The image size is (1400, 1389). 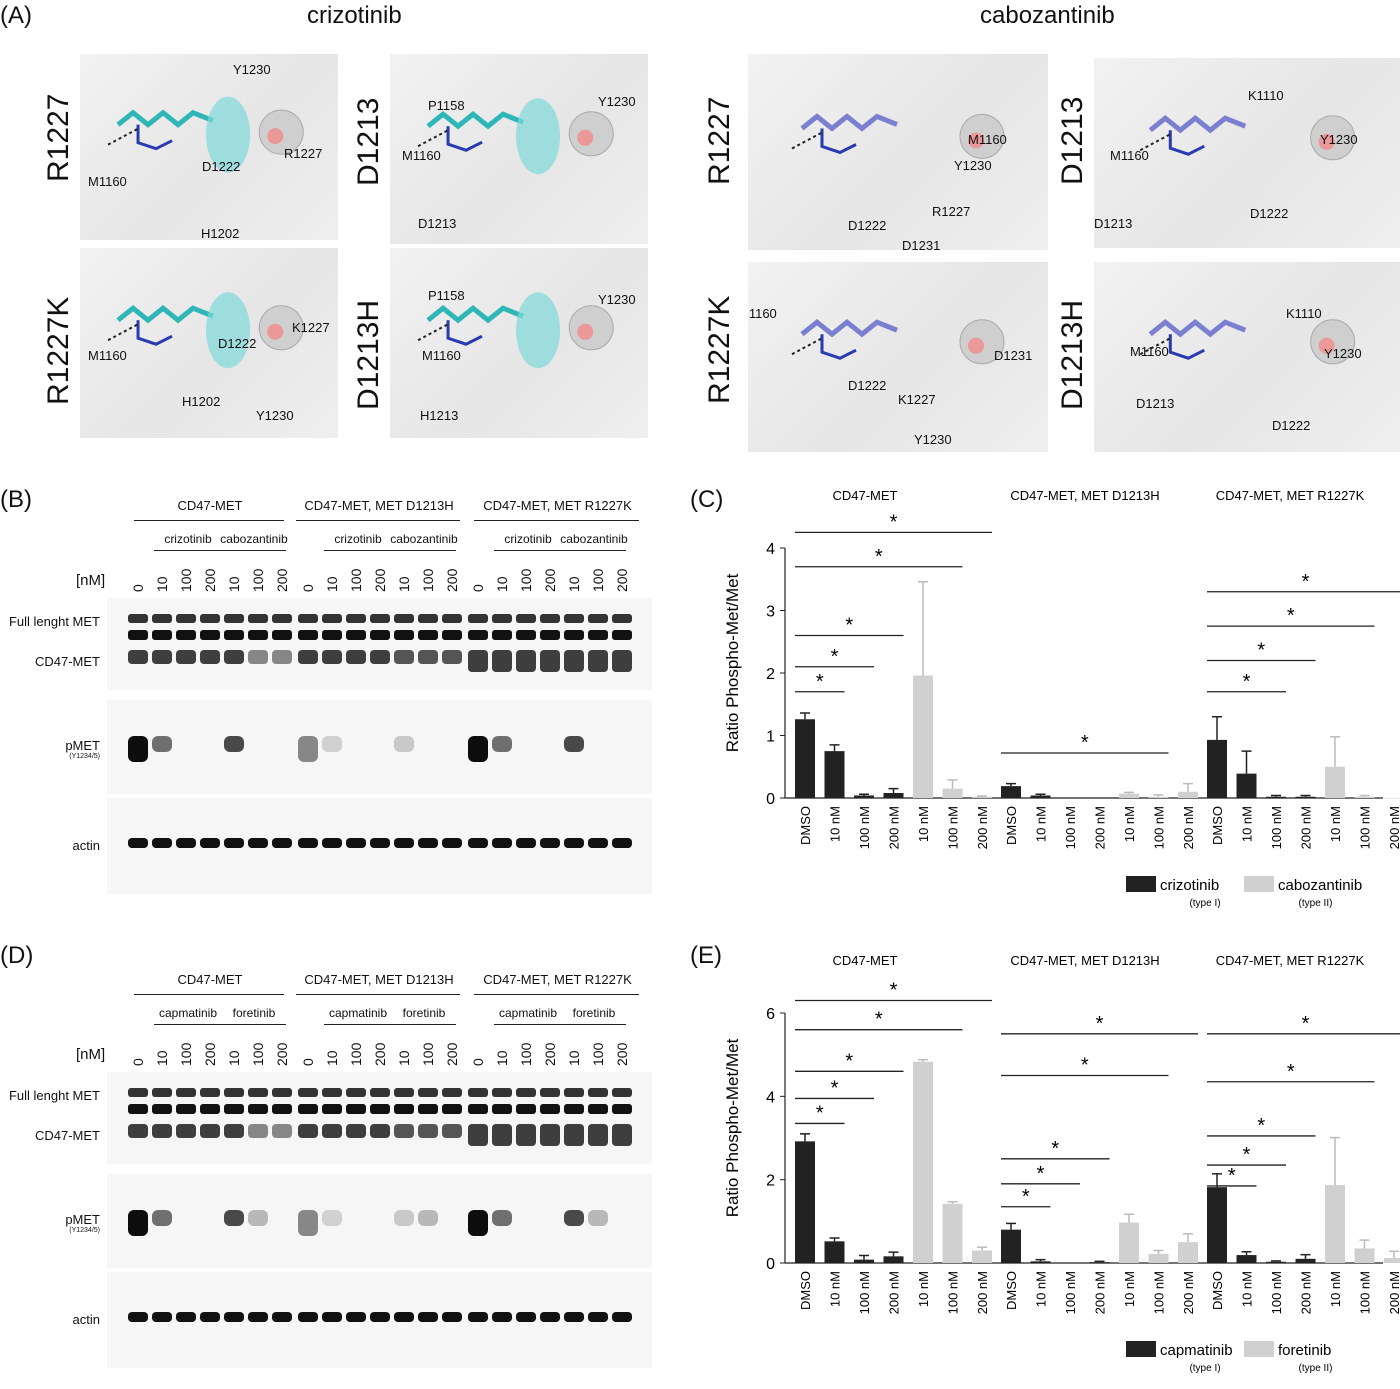 I want to click on blot-strip, so click(x=379, y=846).